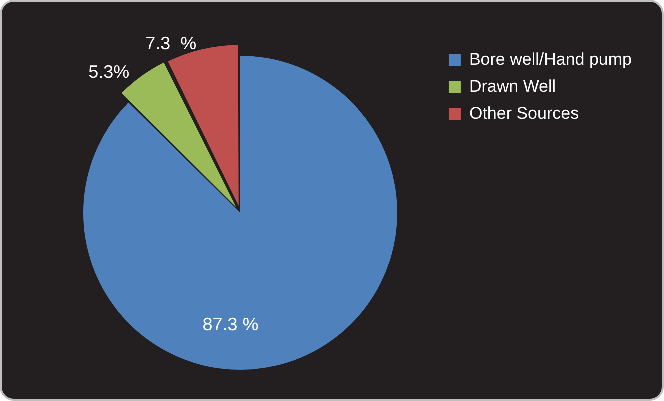 This screenshot has width=664, height=401. Describe the element at coordinates (109, 72) in the screenshot. I see `data-label: 5.3%` at that location.